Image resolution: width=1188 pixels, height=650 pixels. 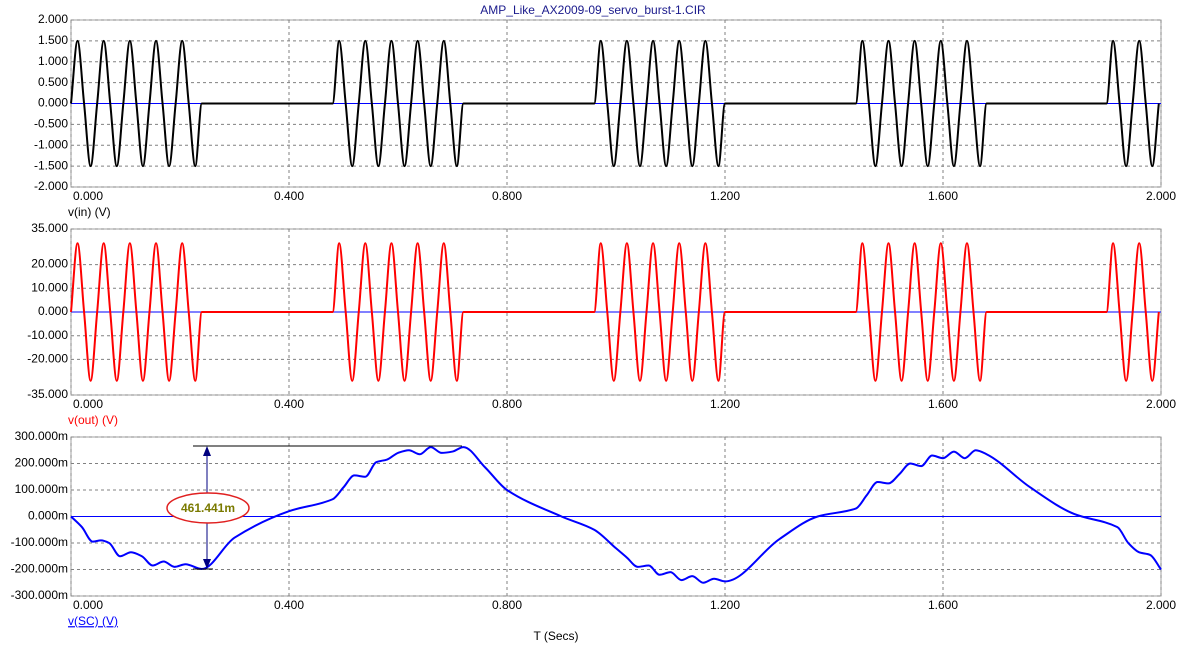 I want to click on y-tick-label: -0.500, so click(x=51, y=124).